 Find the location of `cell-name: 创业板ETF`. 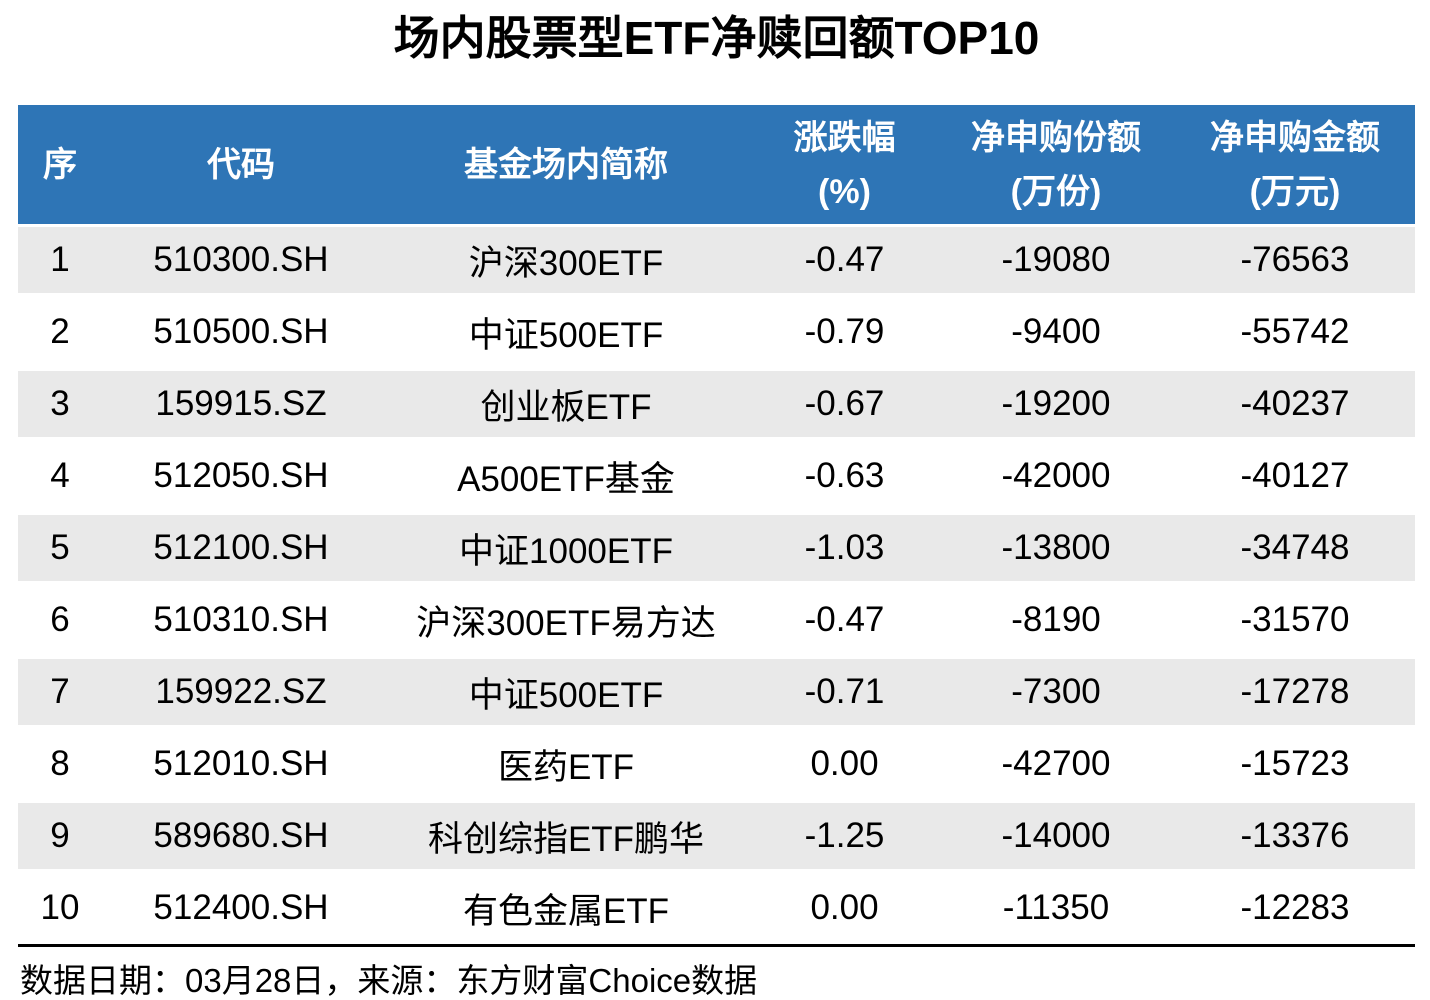

cell-name: 创业板ETF is located at coordinates (566, 407).